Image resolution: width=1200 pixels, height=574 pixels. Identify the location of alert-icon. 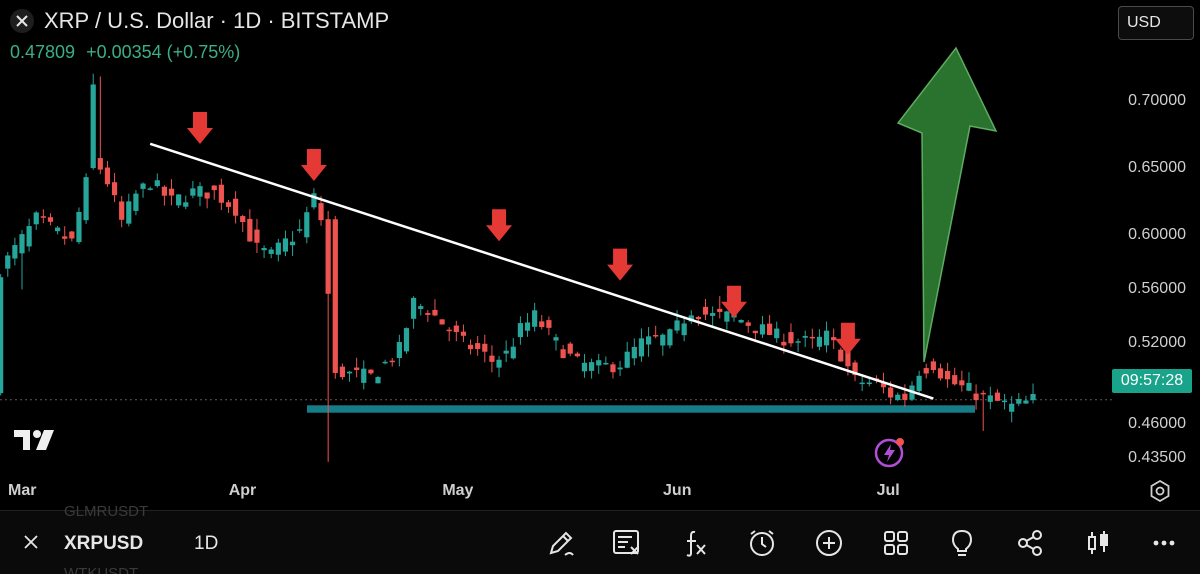
(762, 543).